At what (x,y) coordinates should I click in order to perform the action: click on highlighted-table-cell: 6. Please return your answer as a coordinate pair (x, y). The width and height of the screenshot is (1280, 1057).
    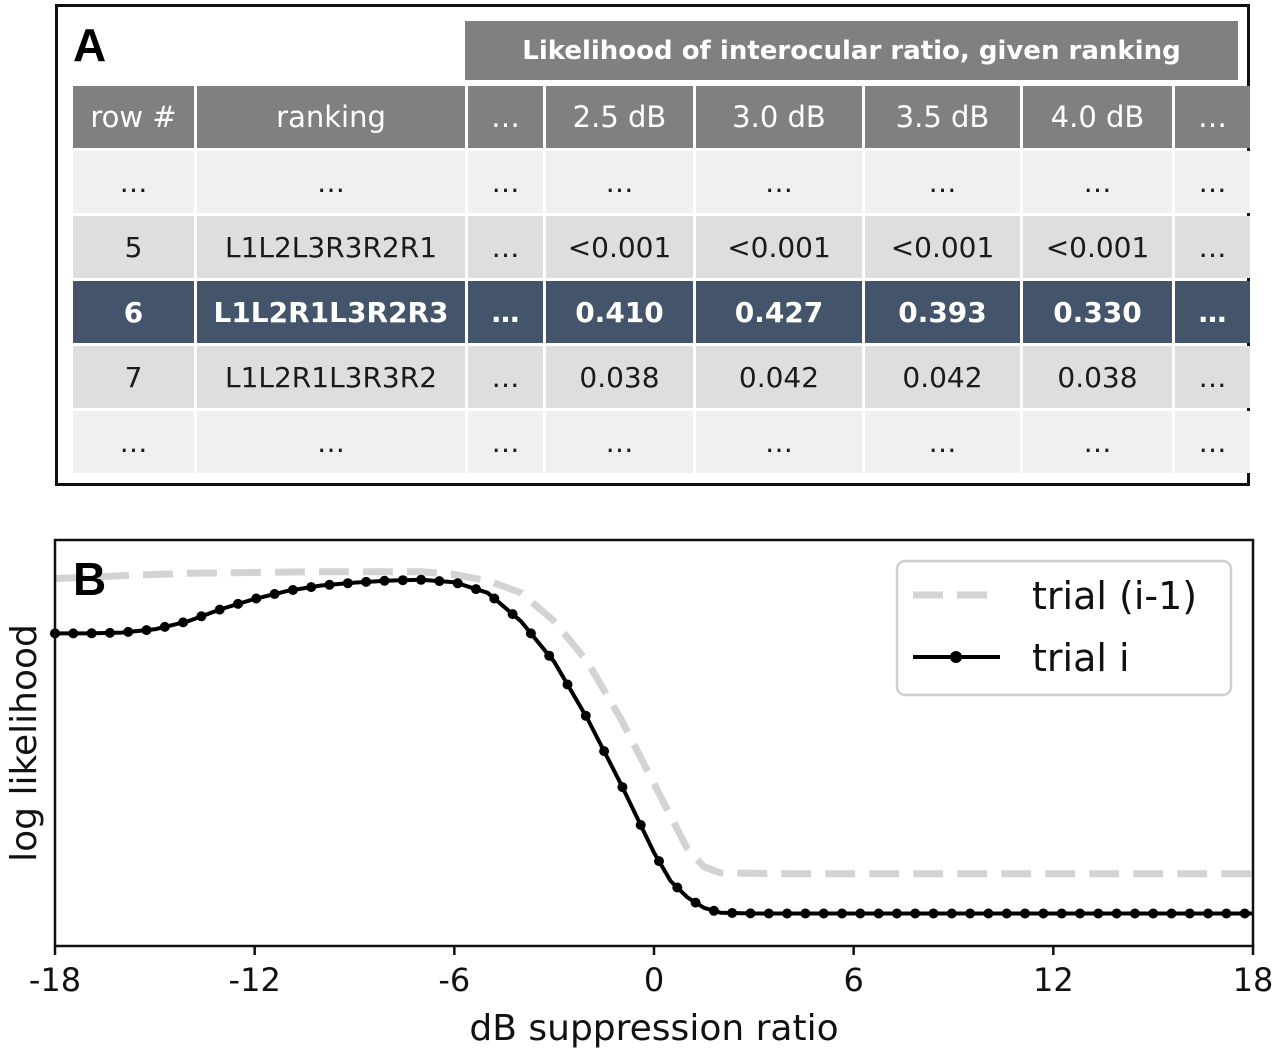
    Looking at the image, I should click on (133, 312).